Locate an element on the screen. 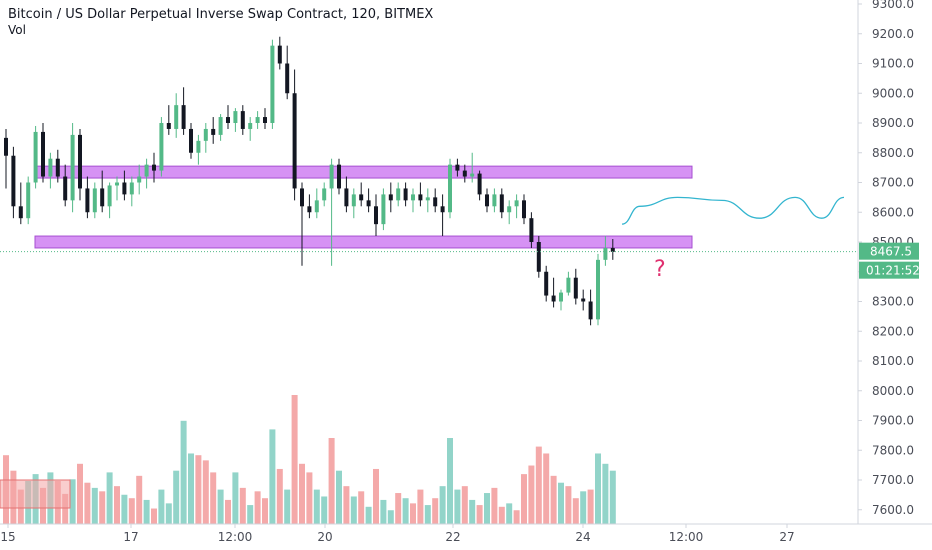  price-tick-label: 9100.0 is located at coordinates (893, 64).